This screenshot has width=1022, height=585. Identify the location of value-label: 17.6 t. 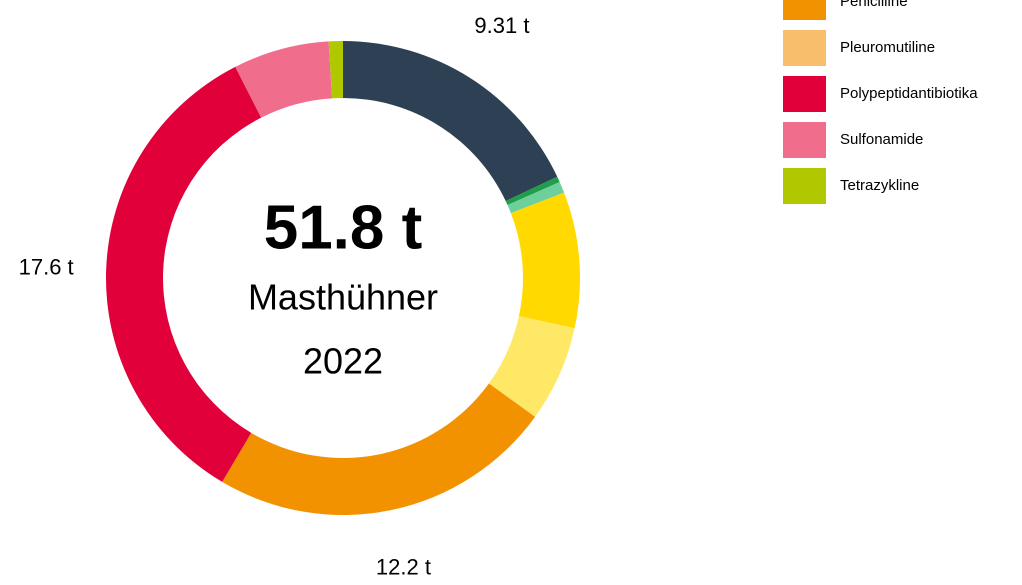
(46, 266).